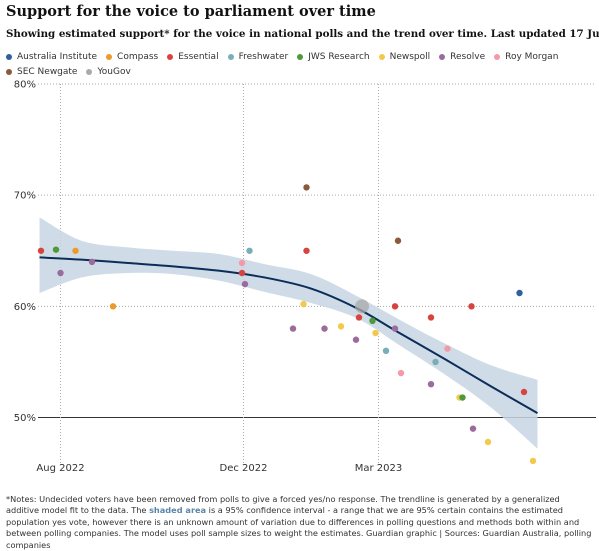  I want to click on legend-item: YouGov, so click(108, 72).